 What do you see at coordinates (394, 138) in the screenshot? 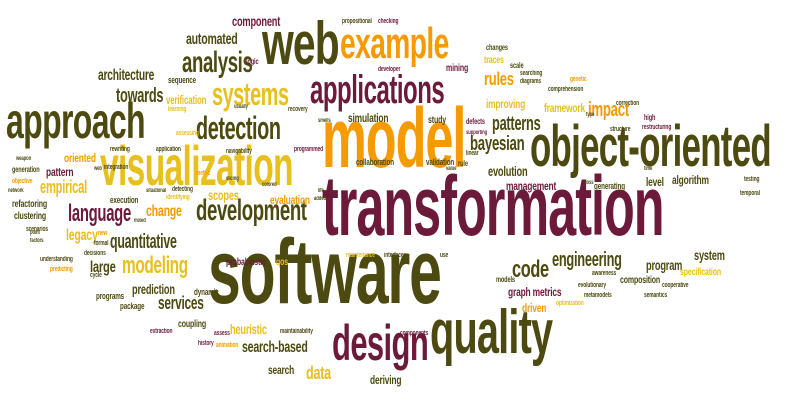
I see `word-model: model` at bounding box center [394, 138].